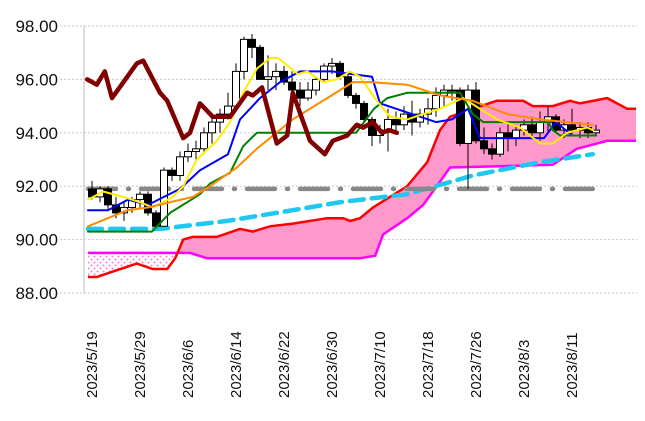  What do you see at coordinates (140, 364) in the screenshot?
I see `x-tick-label: 2023/5/29` at bounding box center [140, 364].